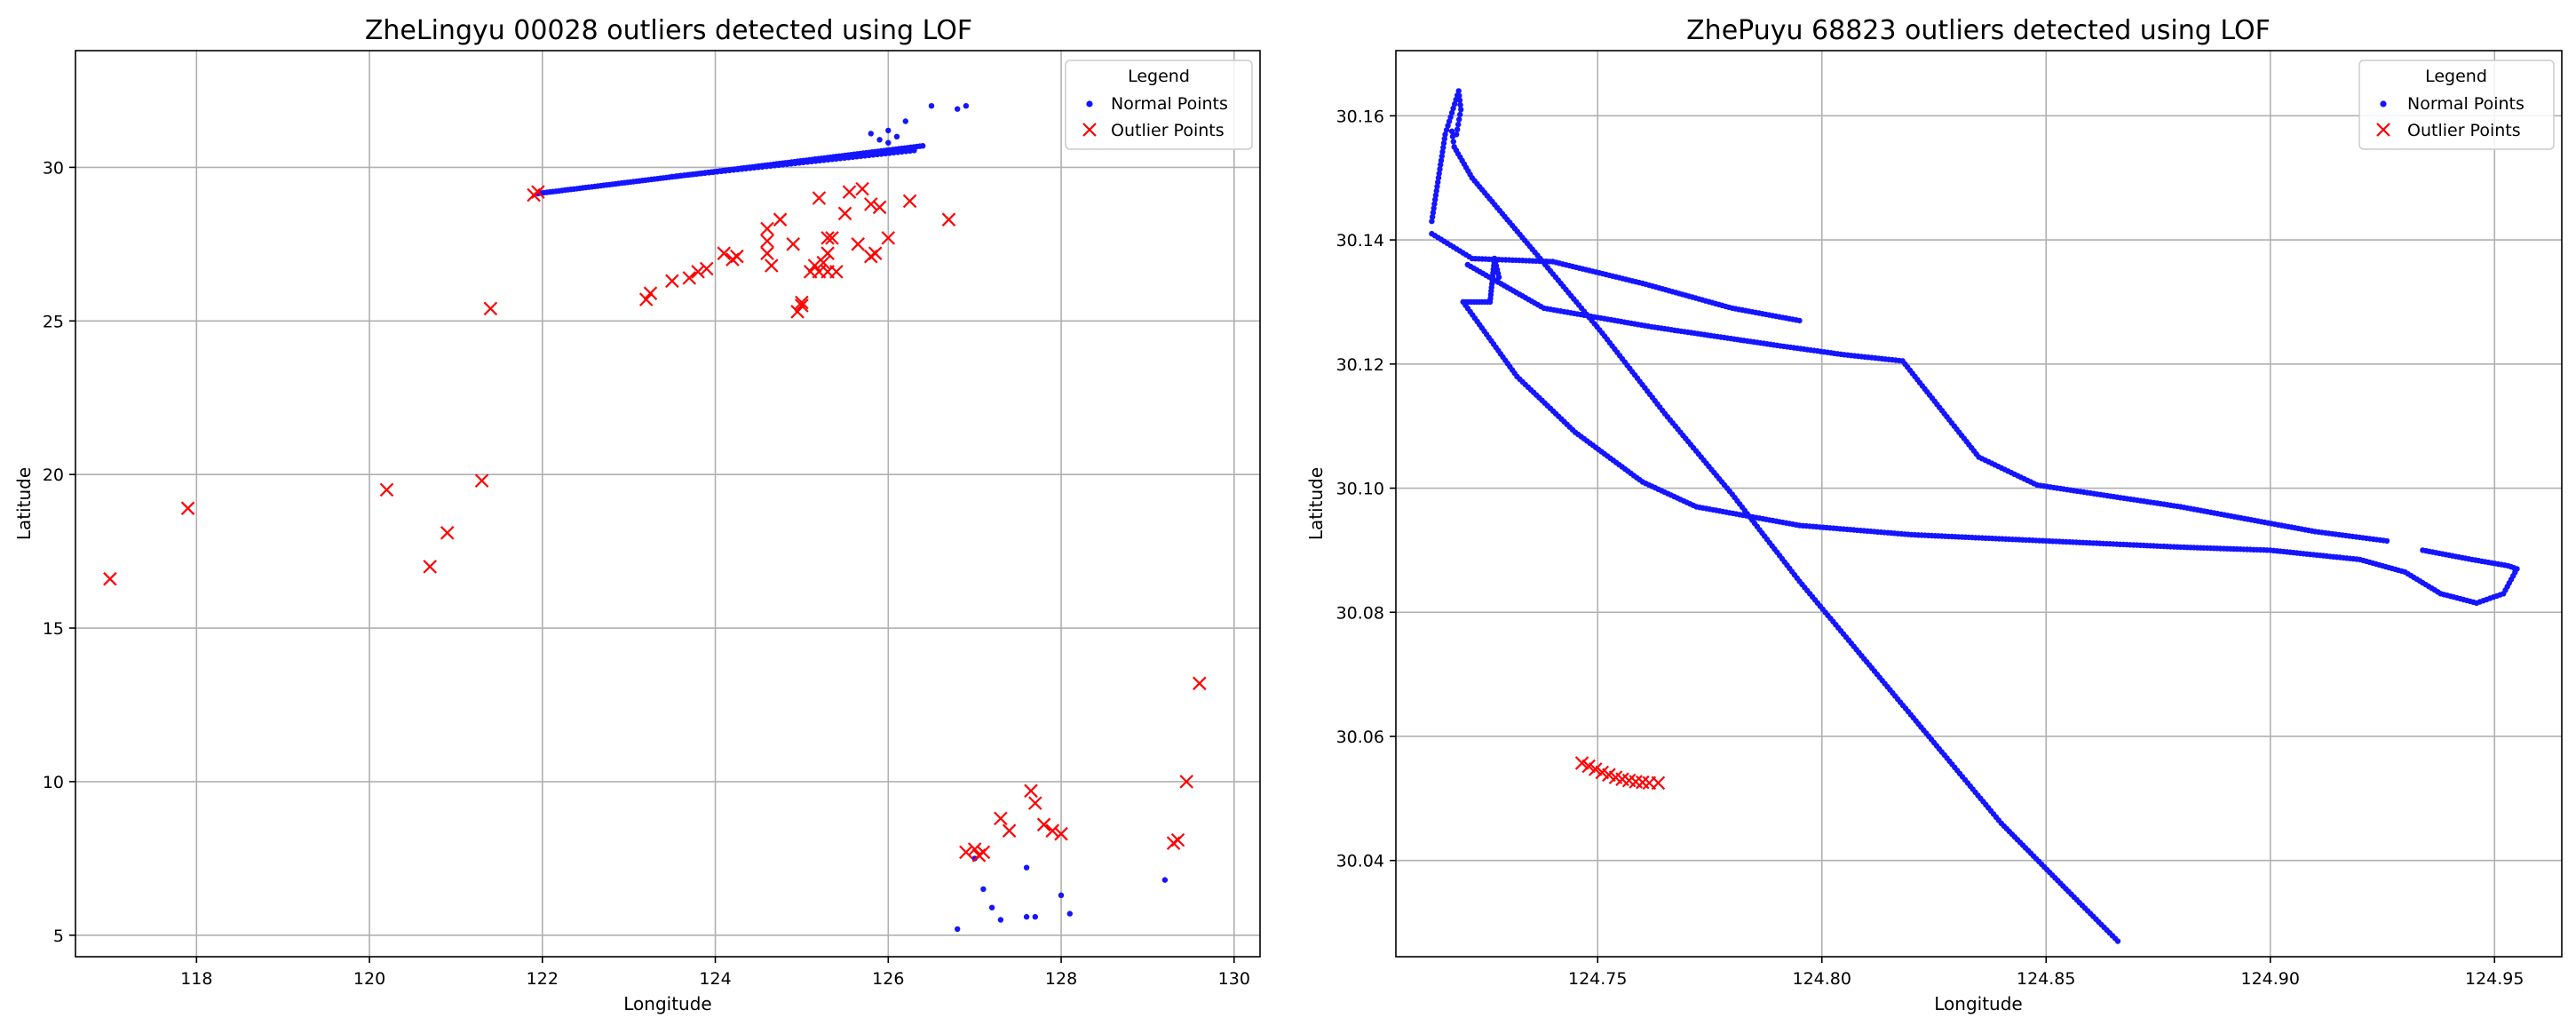  I want to click on legend-outlier-marker, so click(2383, 130).